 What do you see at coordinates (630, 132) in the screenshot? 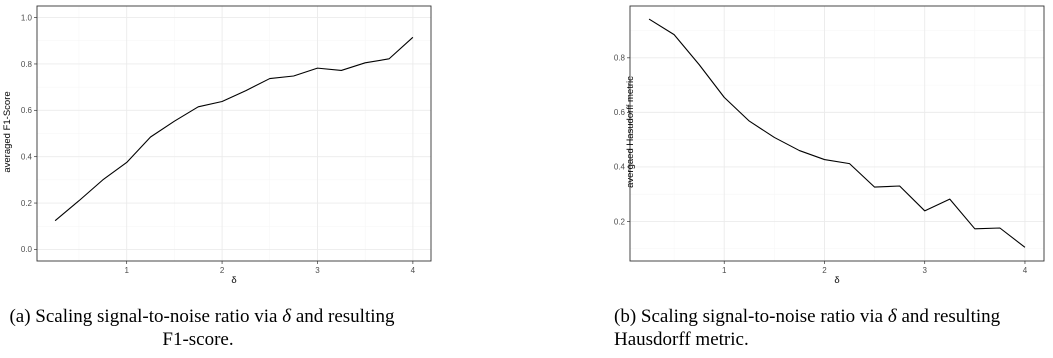
I see `y-axis-title: avergaed Hasudorff metric` at bounding box center [630, 132].